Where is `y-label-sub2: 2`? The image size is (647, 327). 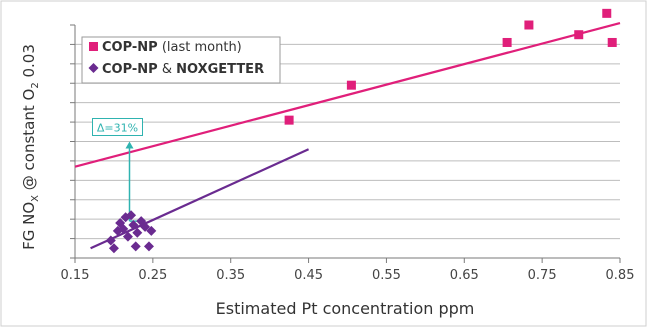
y-label-sub2: 2 is located at coordinates (35, 85).